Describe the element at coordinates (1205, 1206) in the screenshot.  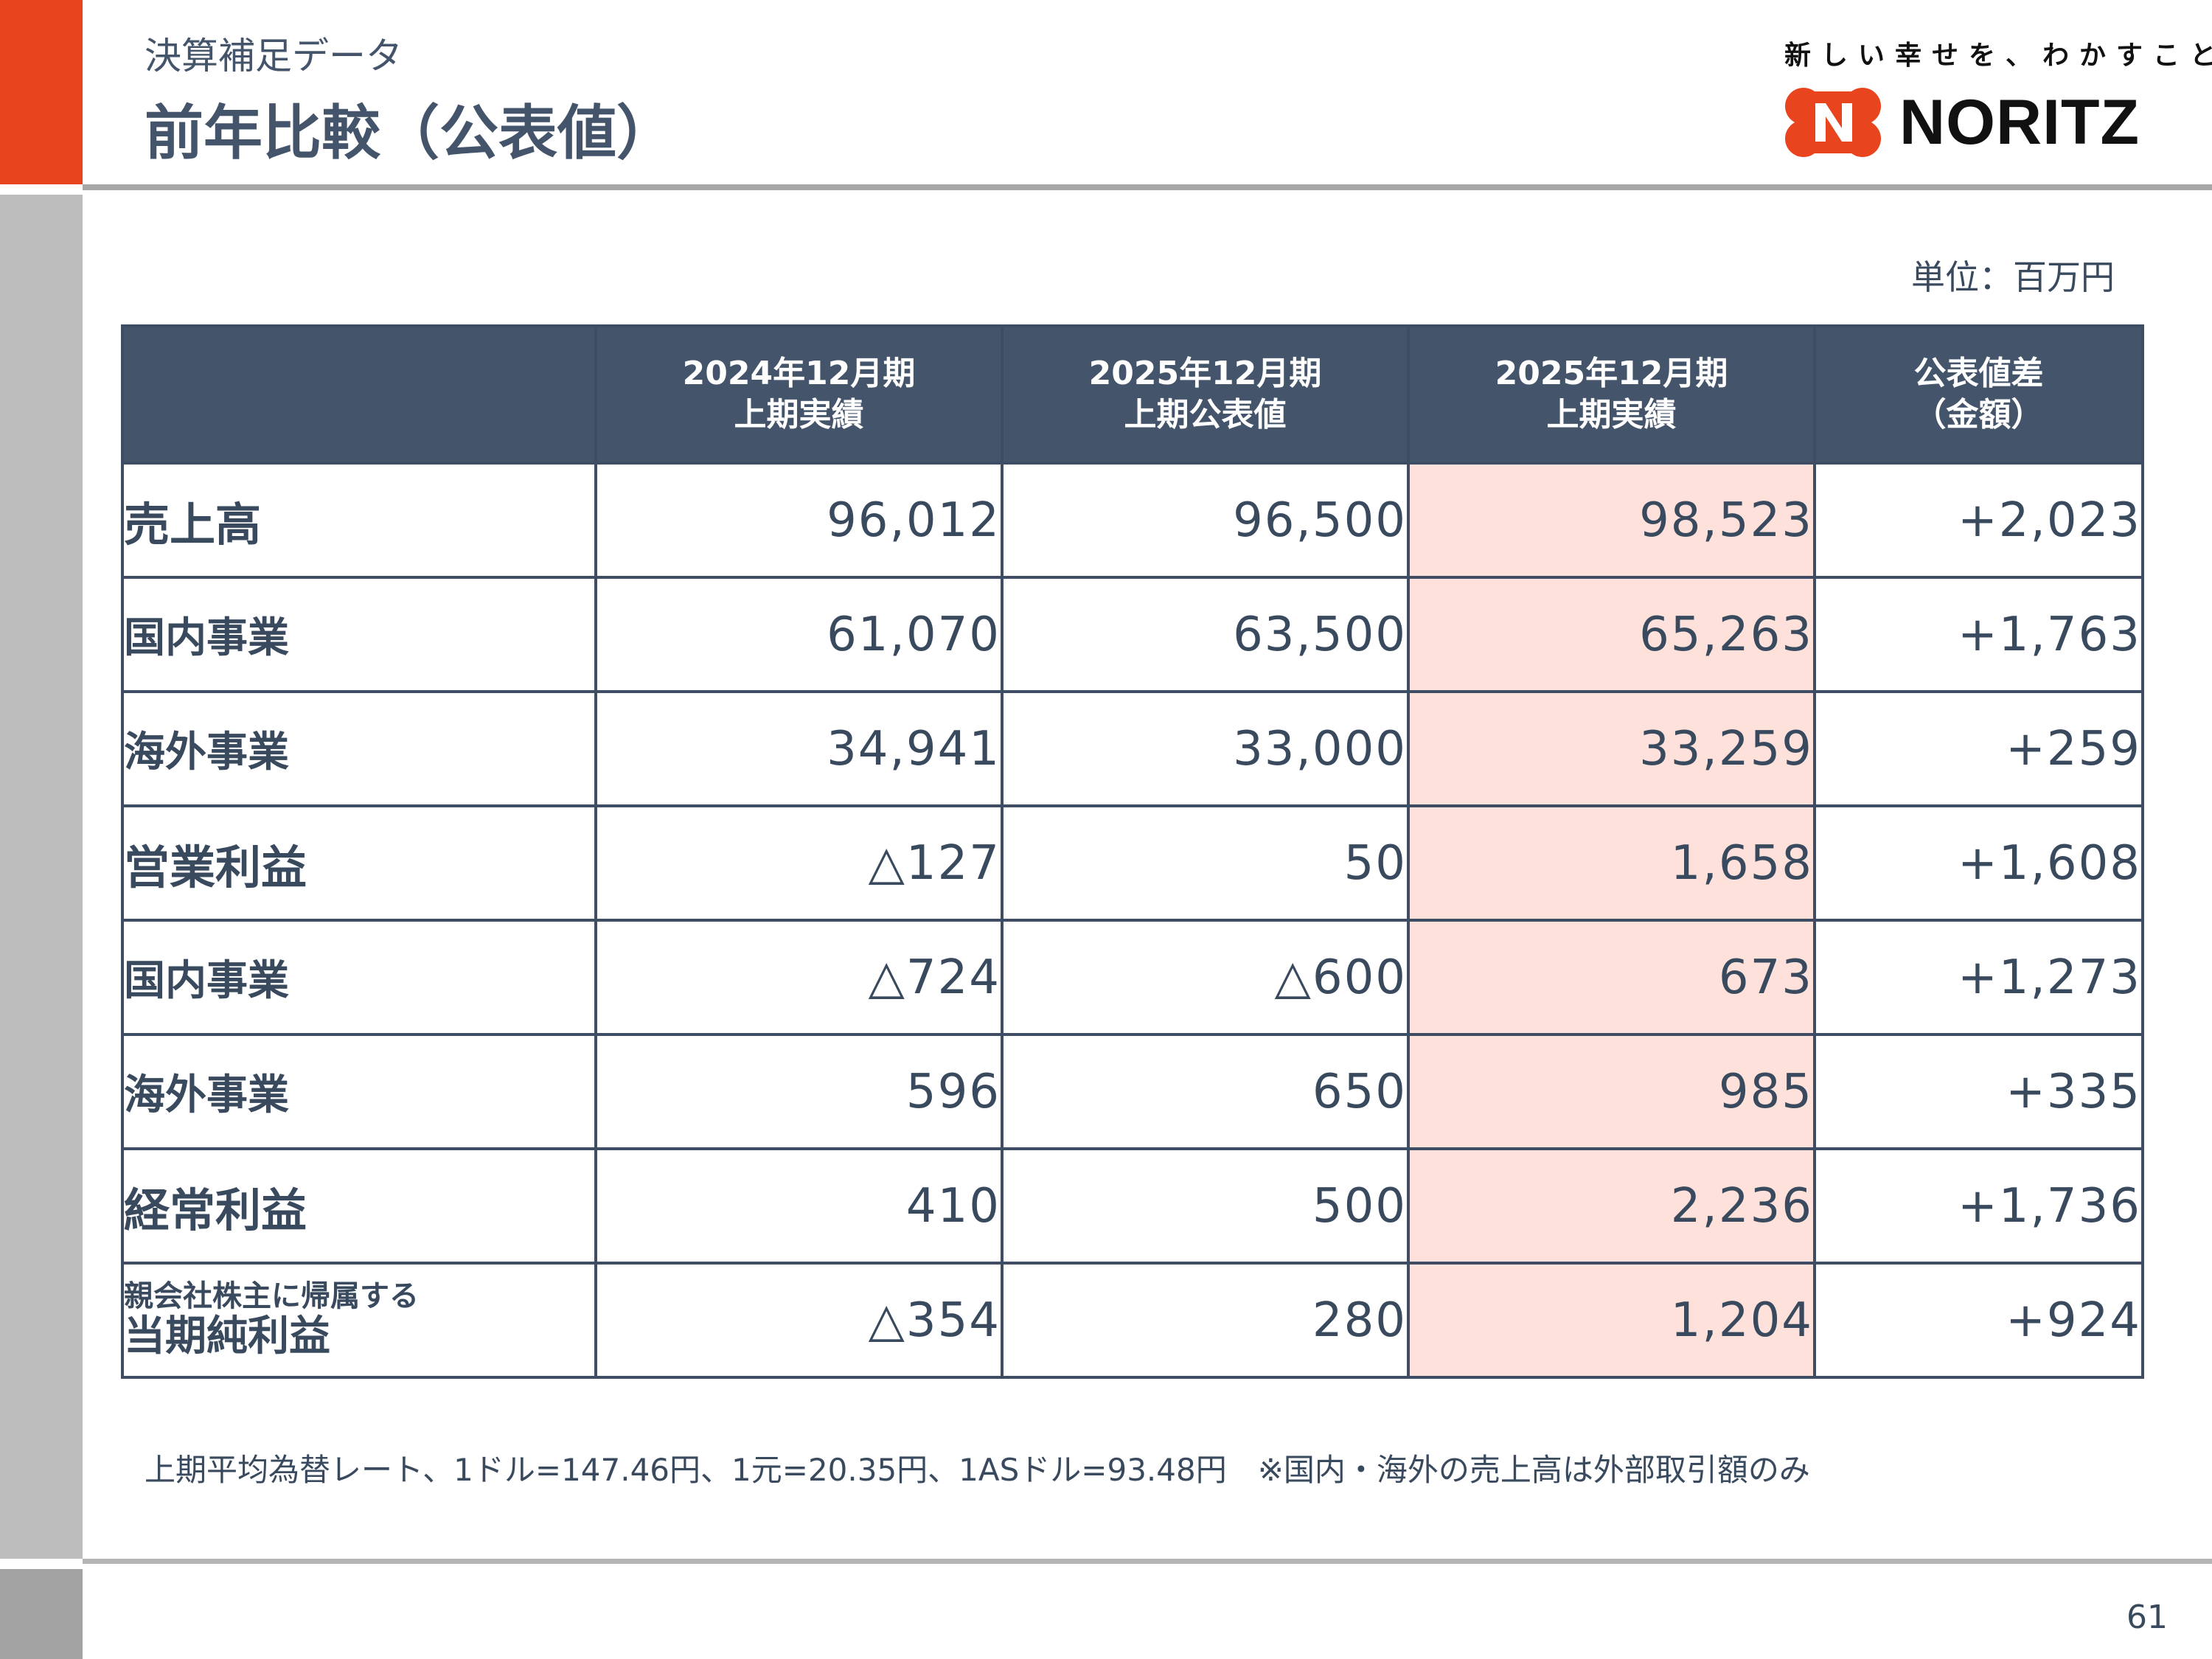
I see `cell-value: 500` at that location.